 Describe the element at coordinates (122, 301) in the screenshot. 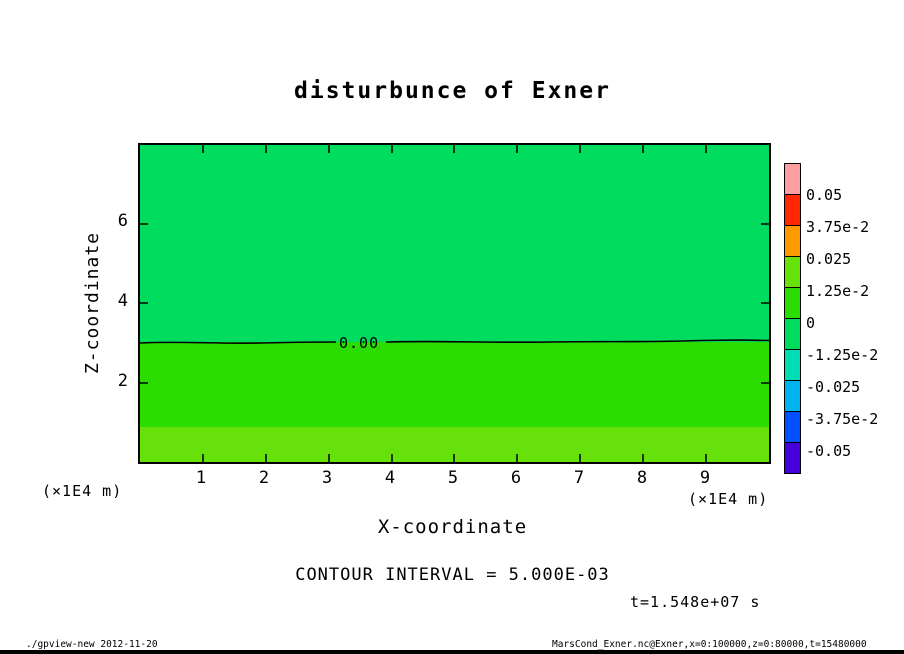

I see `y-tick-label: 4` at that location.